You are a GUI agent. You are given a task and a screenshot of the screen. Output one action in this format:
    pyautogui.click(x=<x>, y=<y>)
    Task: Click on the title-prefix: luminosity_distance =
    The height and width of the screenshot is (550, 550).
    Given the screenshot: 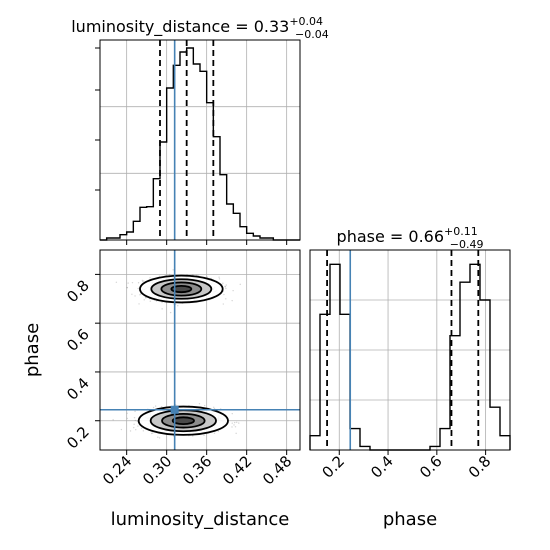 What is the action you would take?
    pyautogui.click(x=162, y=27)
    